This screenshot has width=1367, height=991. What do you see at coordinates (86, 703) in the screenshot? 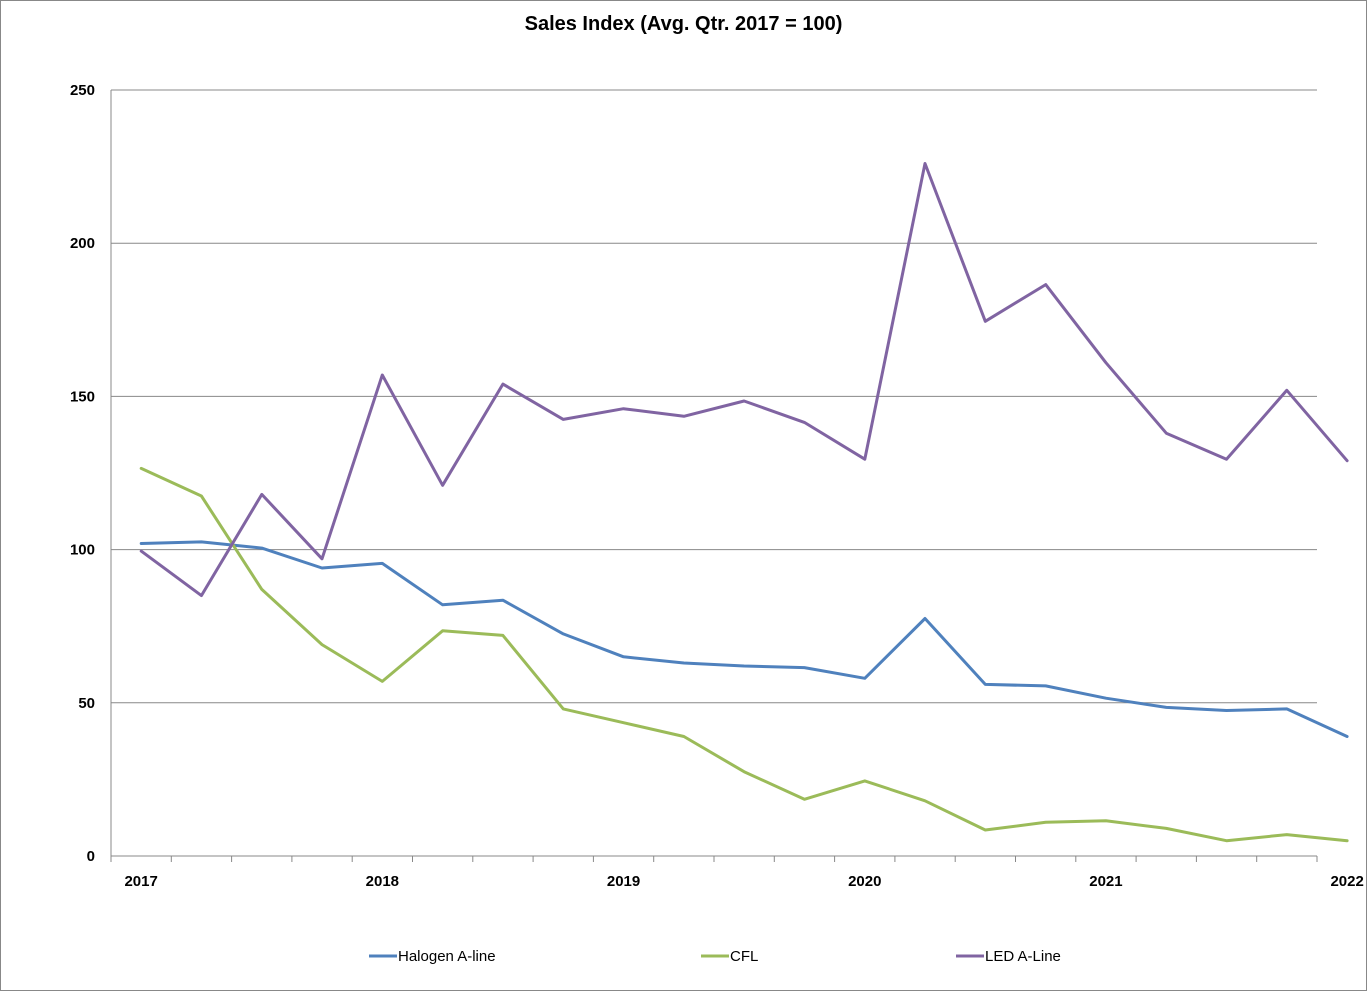
I see `y-tick-label-50: 50` at bounding box center [86, 703].